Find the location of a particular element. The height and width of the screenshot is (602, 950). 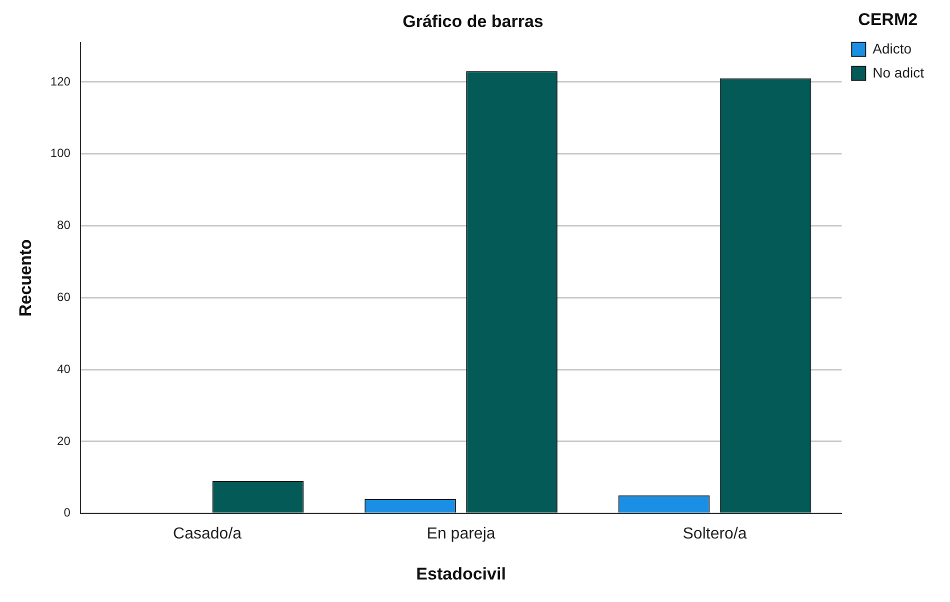

y-tick-label: 0 is located at coordinates (67, 513).